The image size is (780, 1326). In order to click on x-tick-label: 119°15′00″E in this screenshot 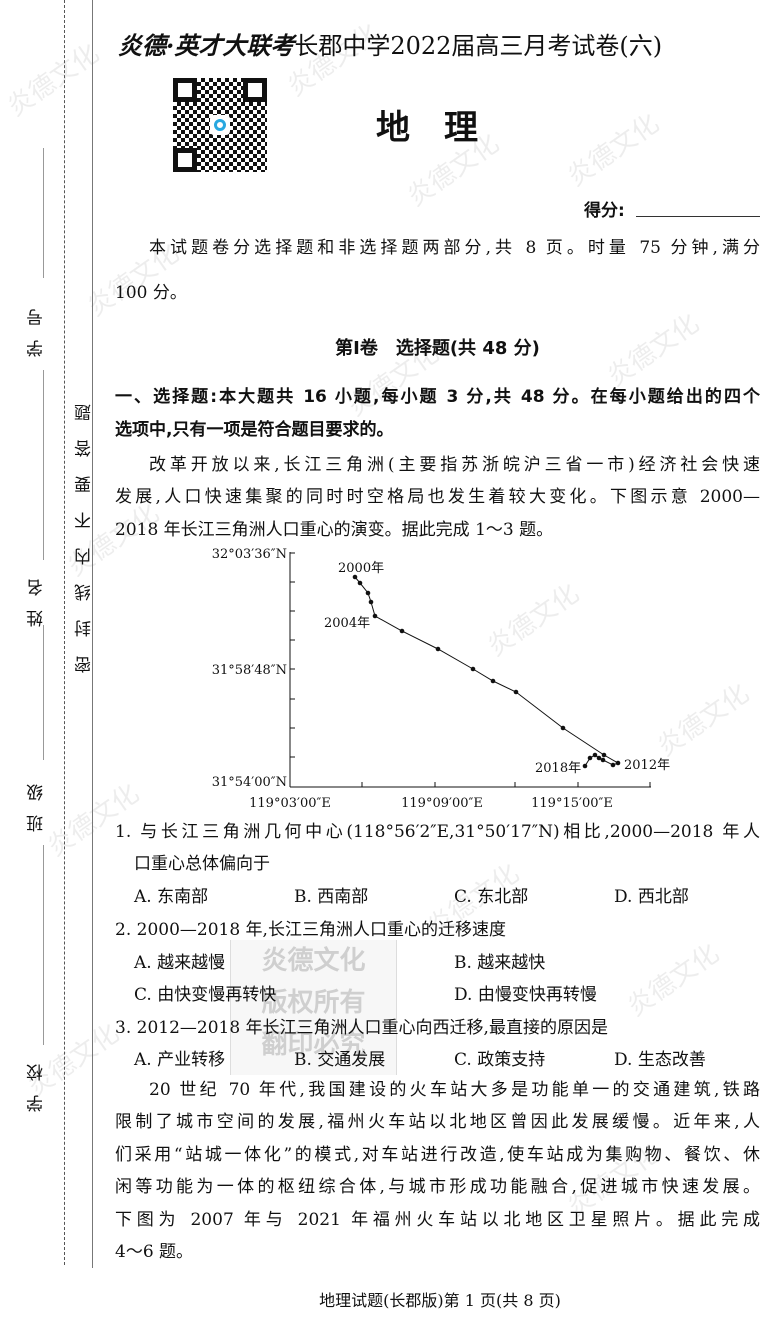, I will do `click(572, 803)`.